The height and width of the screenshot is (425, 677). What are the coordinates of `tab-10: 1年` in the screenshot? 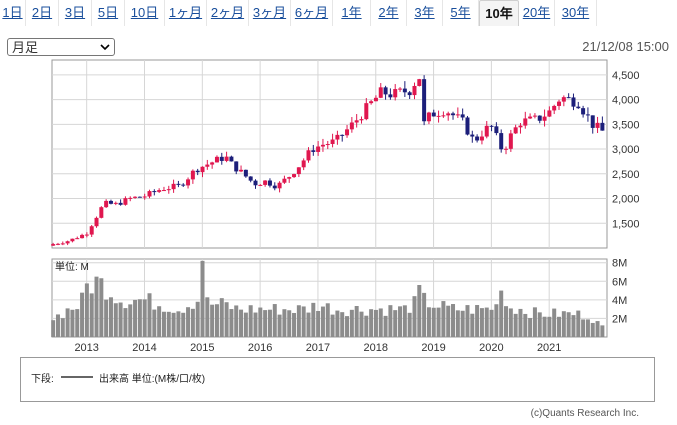 It's located at (352, 13).